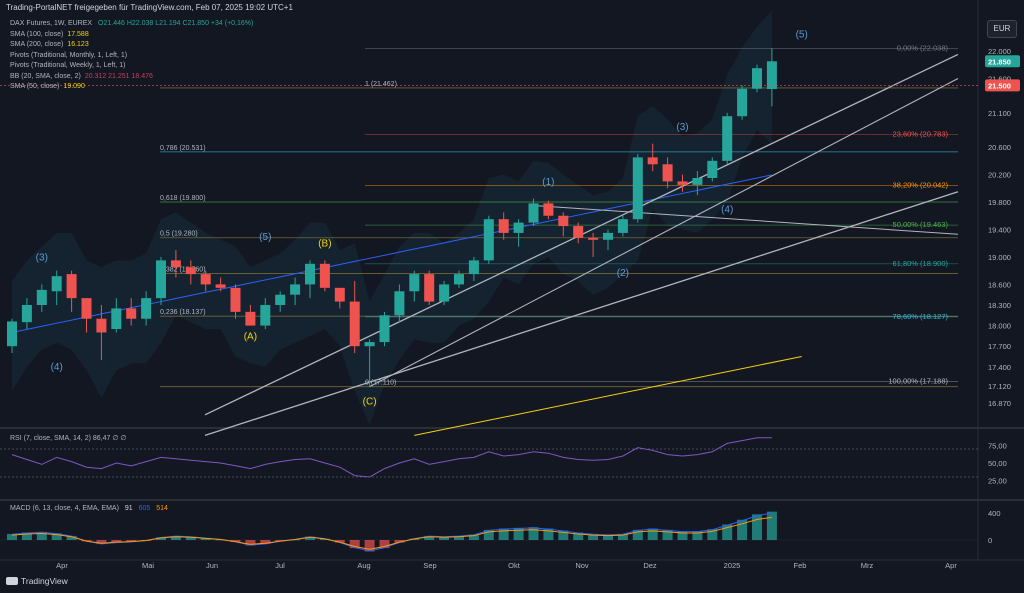 This screenshot has height=593, width=1024. I want to click on fib-right-label: 78,60% (18.127), so click(921, 316).